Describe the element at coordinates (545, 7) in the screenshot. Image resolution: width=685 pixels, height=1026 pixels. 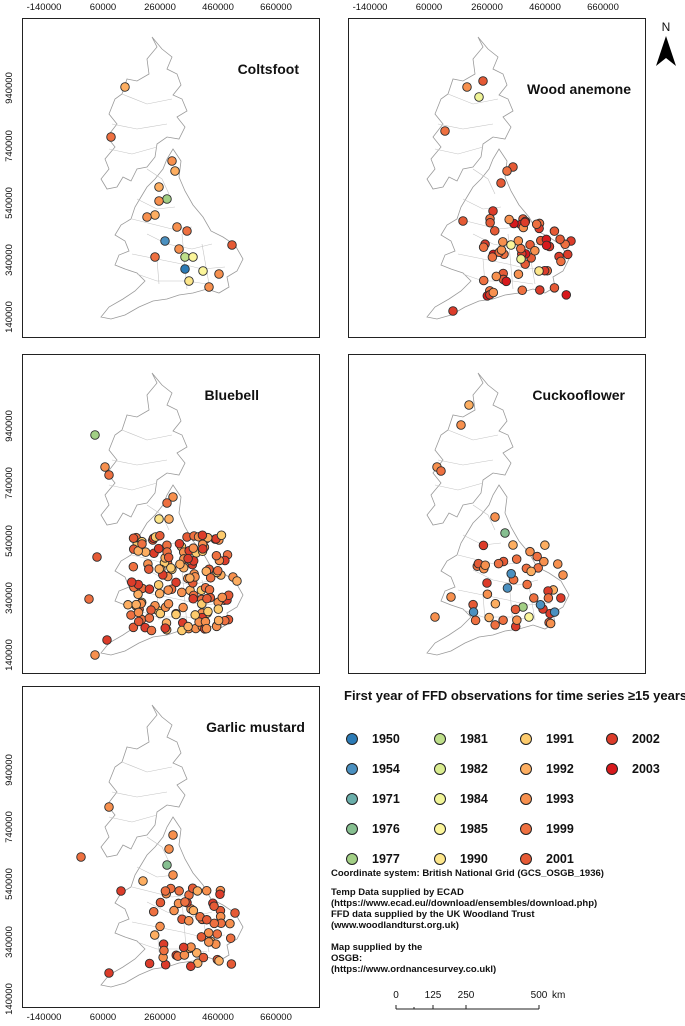
I see `x-tick: 460000` at that location.